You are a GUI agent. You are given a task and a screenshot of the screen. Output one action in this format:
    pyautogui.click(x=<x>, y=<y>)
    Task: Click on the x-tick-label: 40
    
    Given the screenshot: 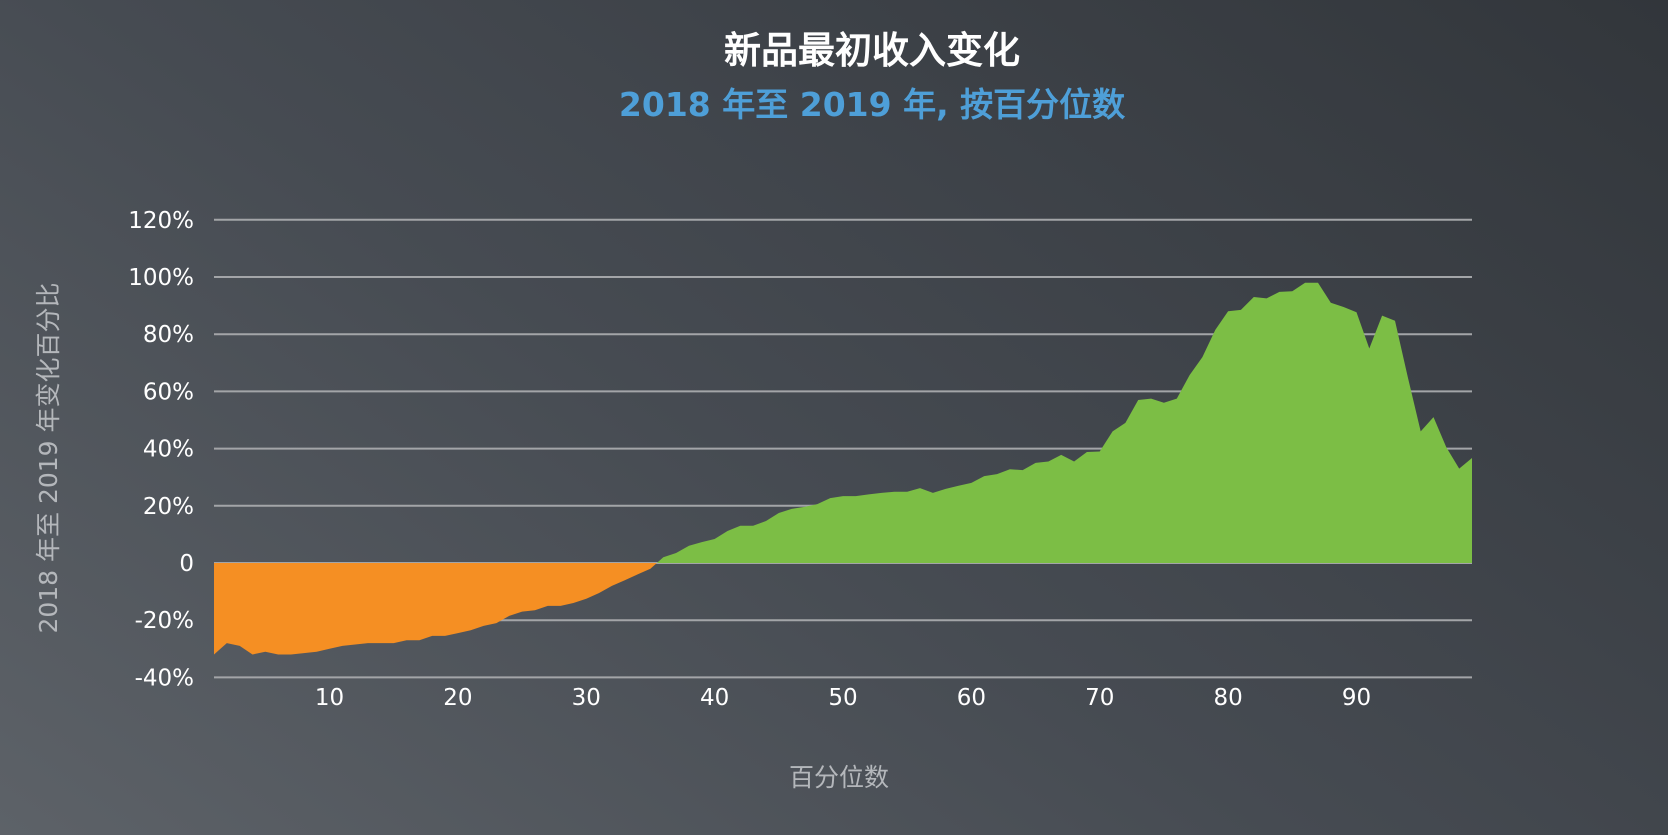 What is the action you would take?
    pyautogui.click(x=714, y=698)
    